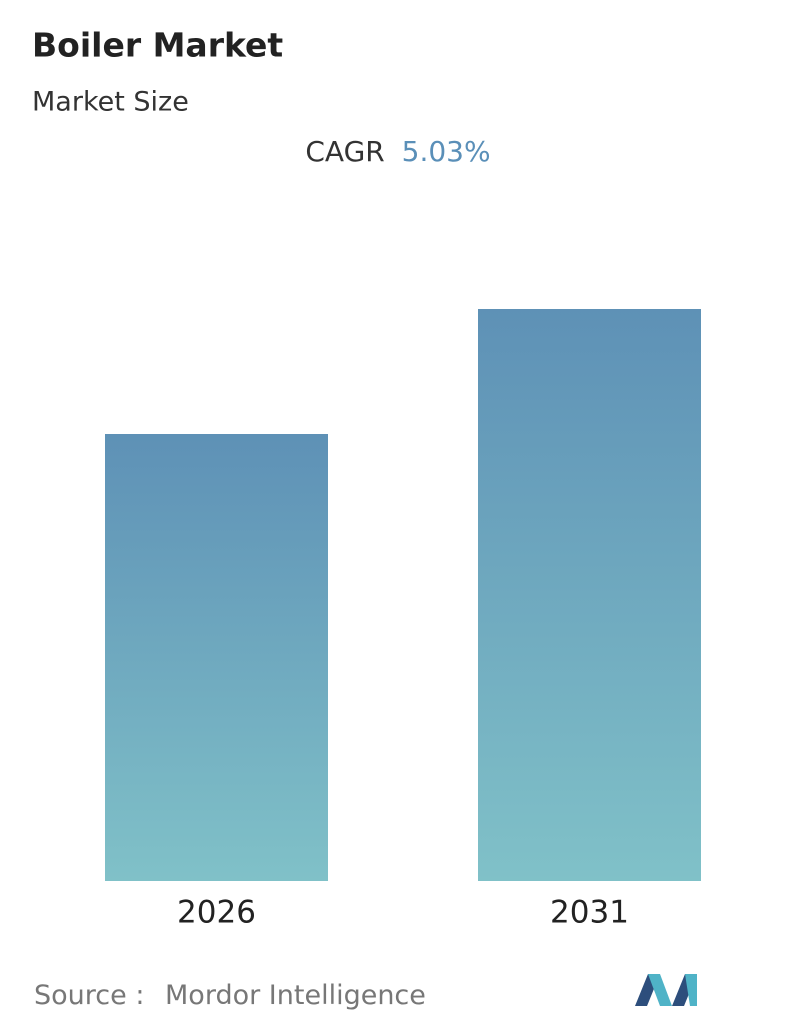  Describe the element at coordinates (216, 913) in the screenshot. I see `x-tick-label: 2026` at that location.